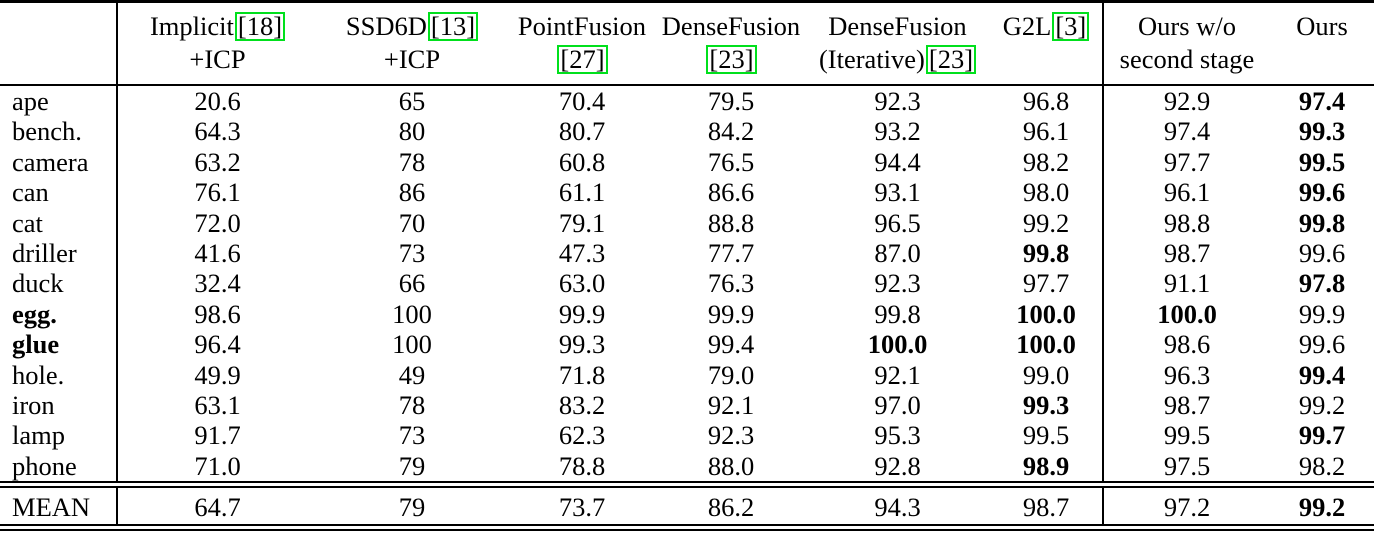 The height and width of the screenshot is (537, 1374). I want to click on value-cell: 92.1, so click(731, 405).